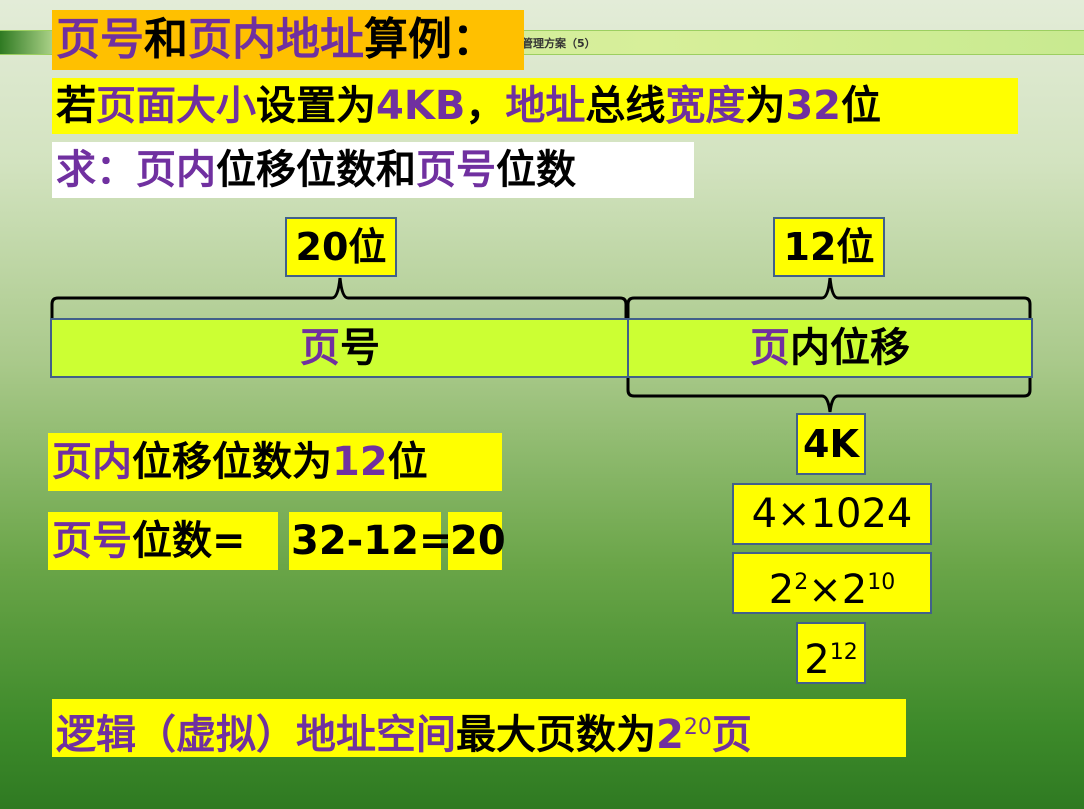  Describe the element at coordinates (316, 106) in the screenshot. I see `text-segment: 设置为` at that location.